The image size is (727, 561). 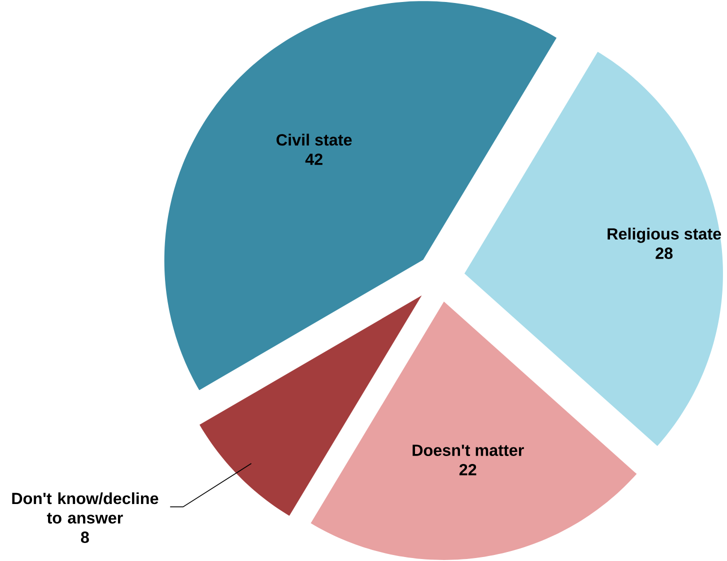 I want to click on slice-label: Civil state, so click(x=314, y=140).